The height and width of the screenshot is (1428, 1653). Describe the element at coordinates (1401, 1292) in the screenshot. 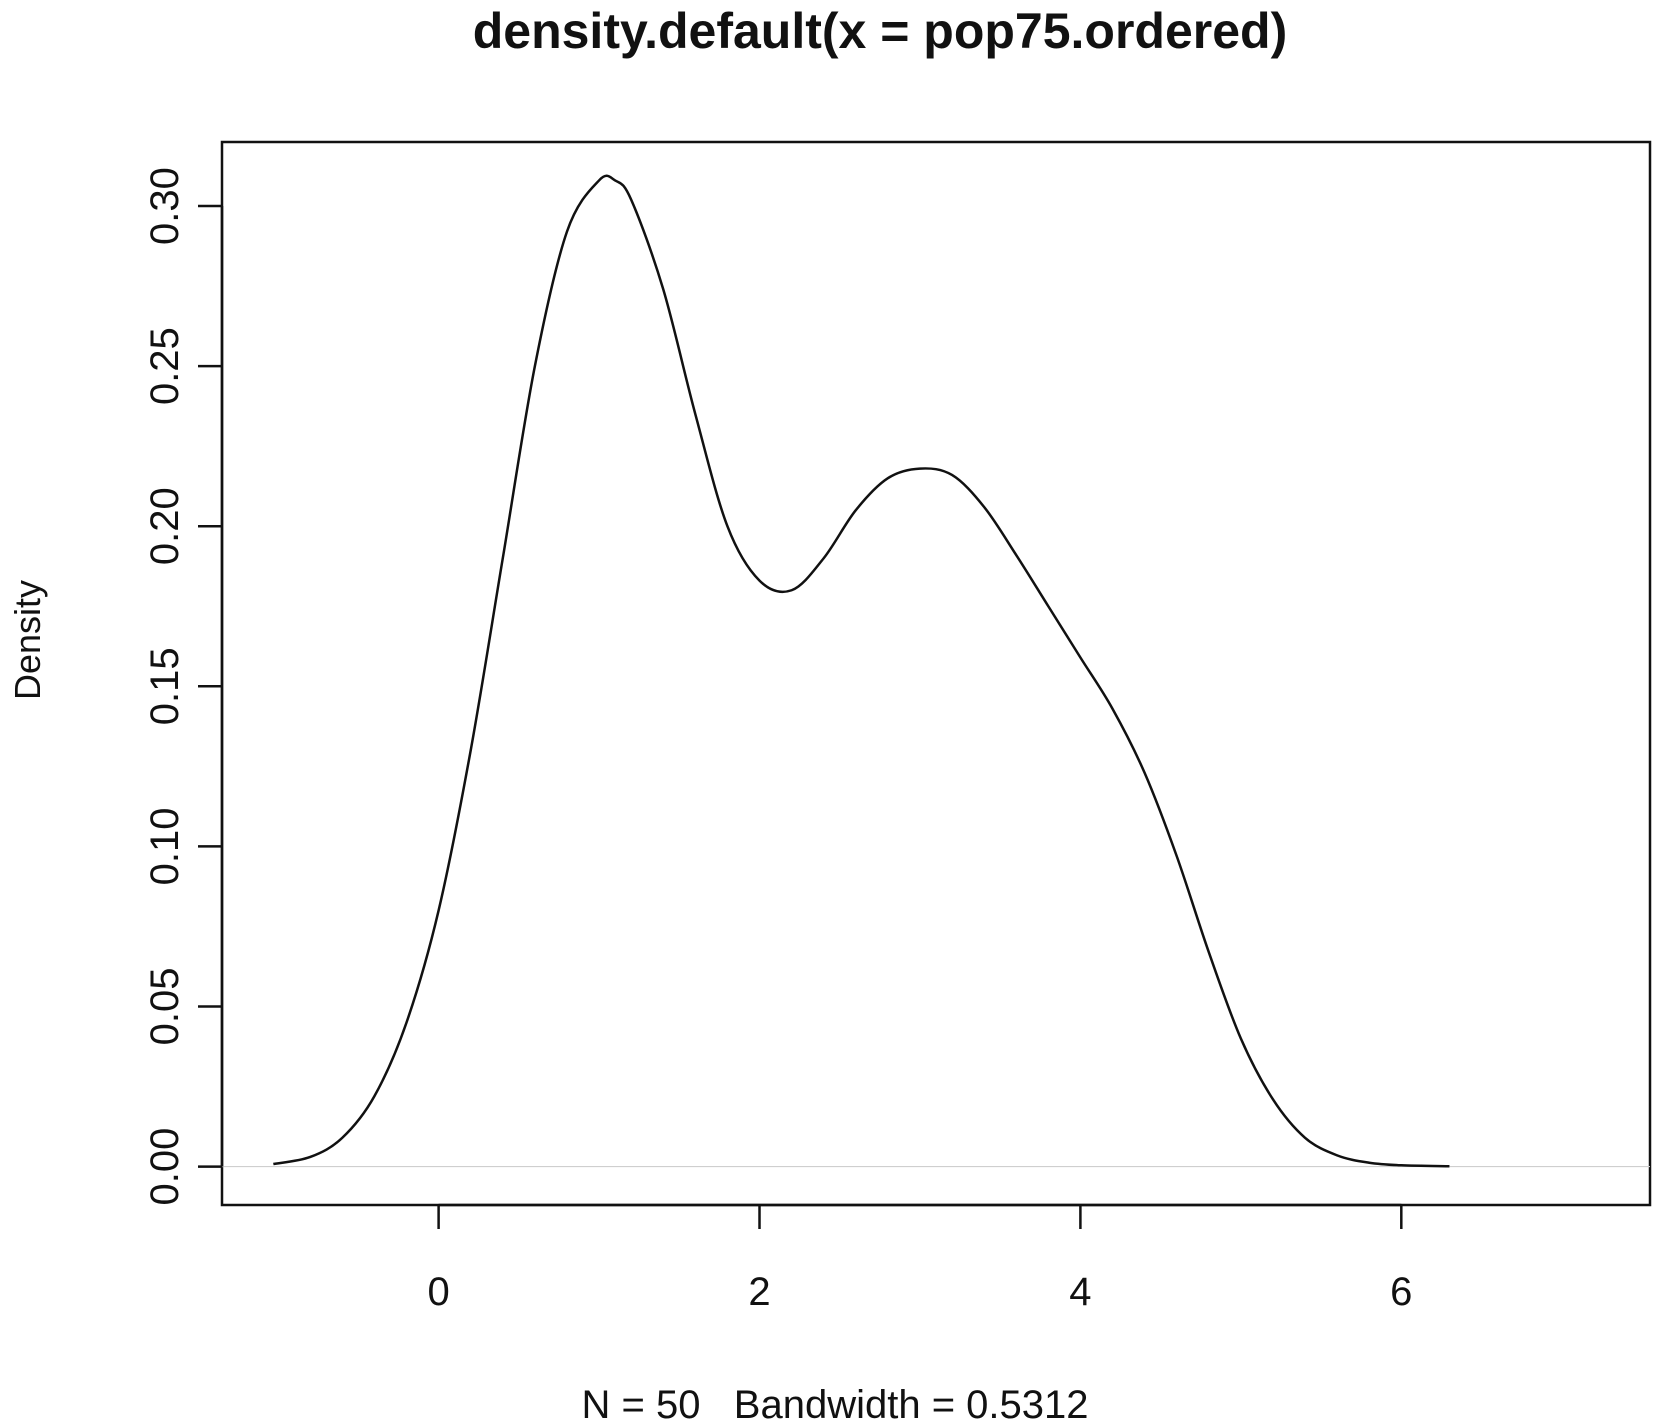

I see `x-tick-label: 6` at that location.